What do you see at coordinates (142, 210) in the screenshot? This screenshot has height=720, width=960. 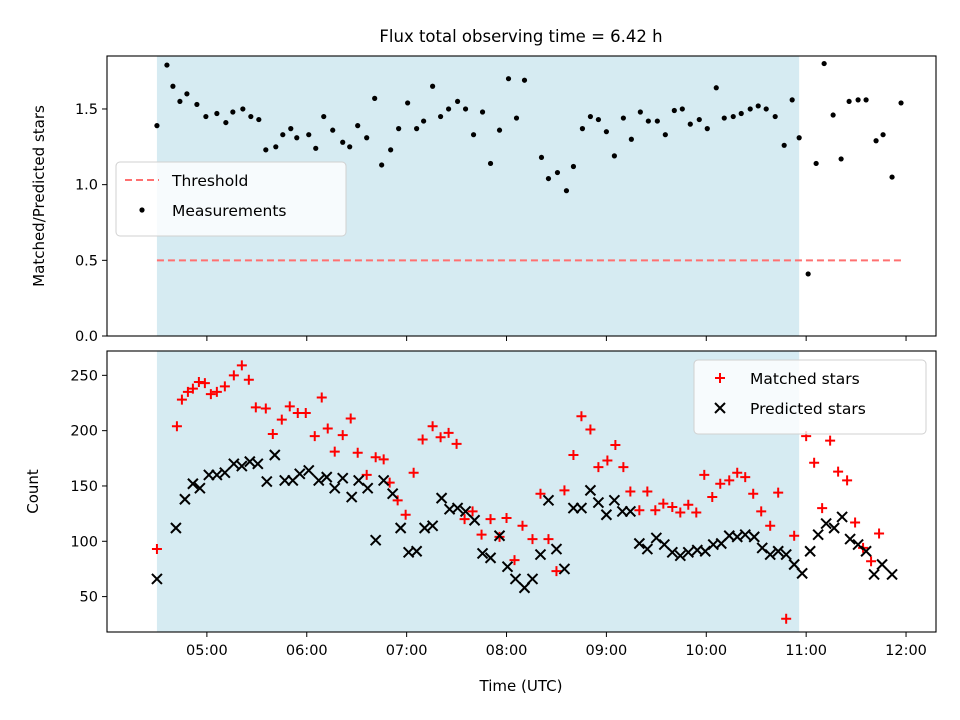 I see `legend-swatch` at bounding box center [142, 210].